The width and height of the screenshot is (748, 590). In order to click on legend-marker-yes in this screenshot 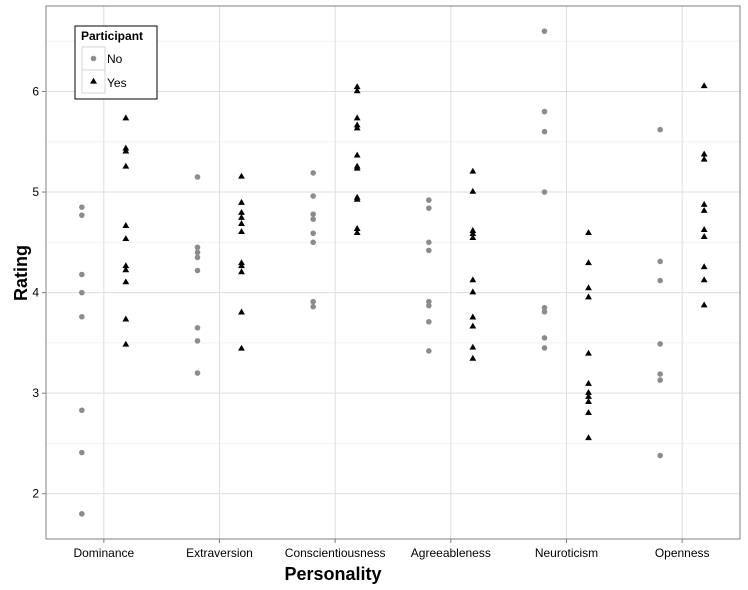, I will do `click(93, 80)`.